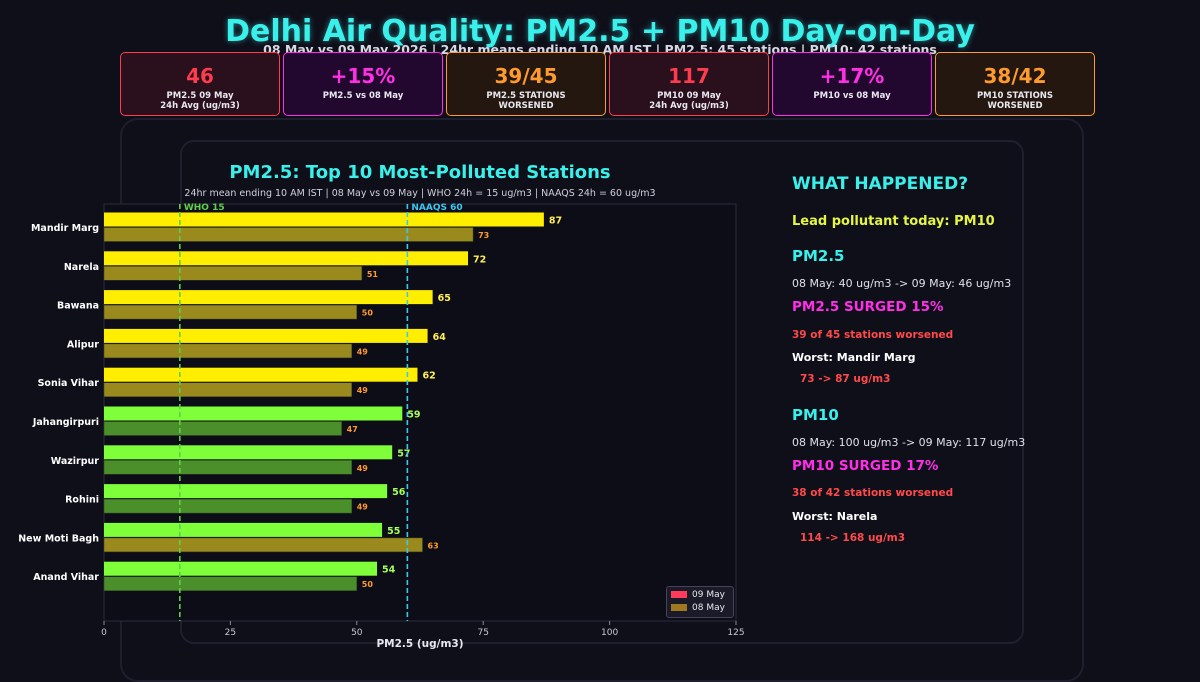 This screenshot has width=1200, height=682. I want to click on x-axis-label: PM2.5 (ug/m3), so click(419, 644).